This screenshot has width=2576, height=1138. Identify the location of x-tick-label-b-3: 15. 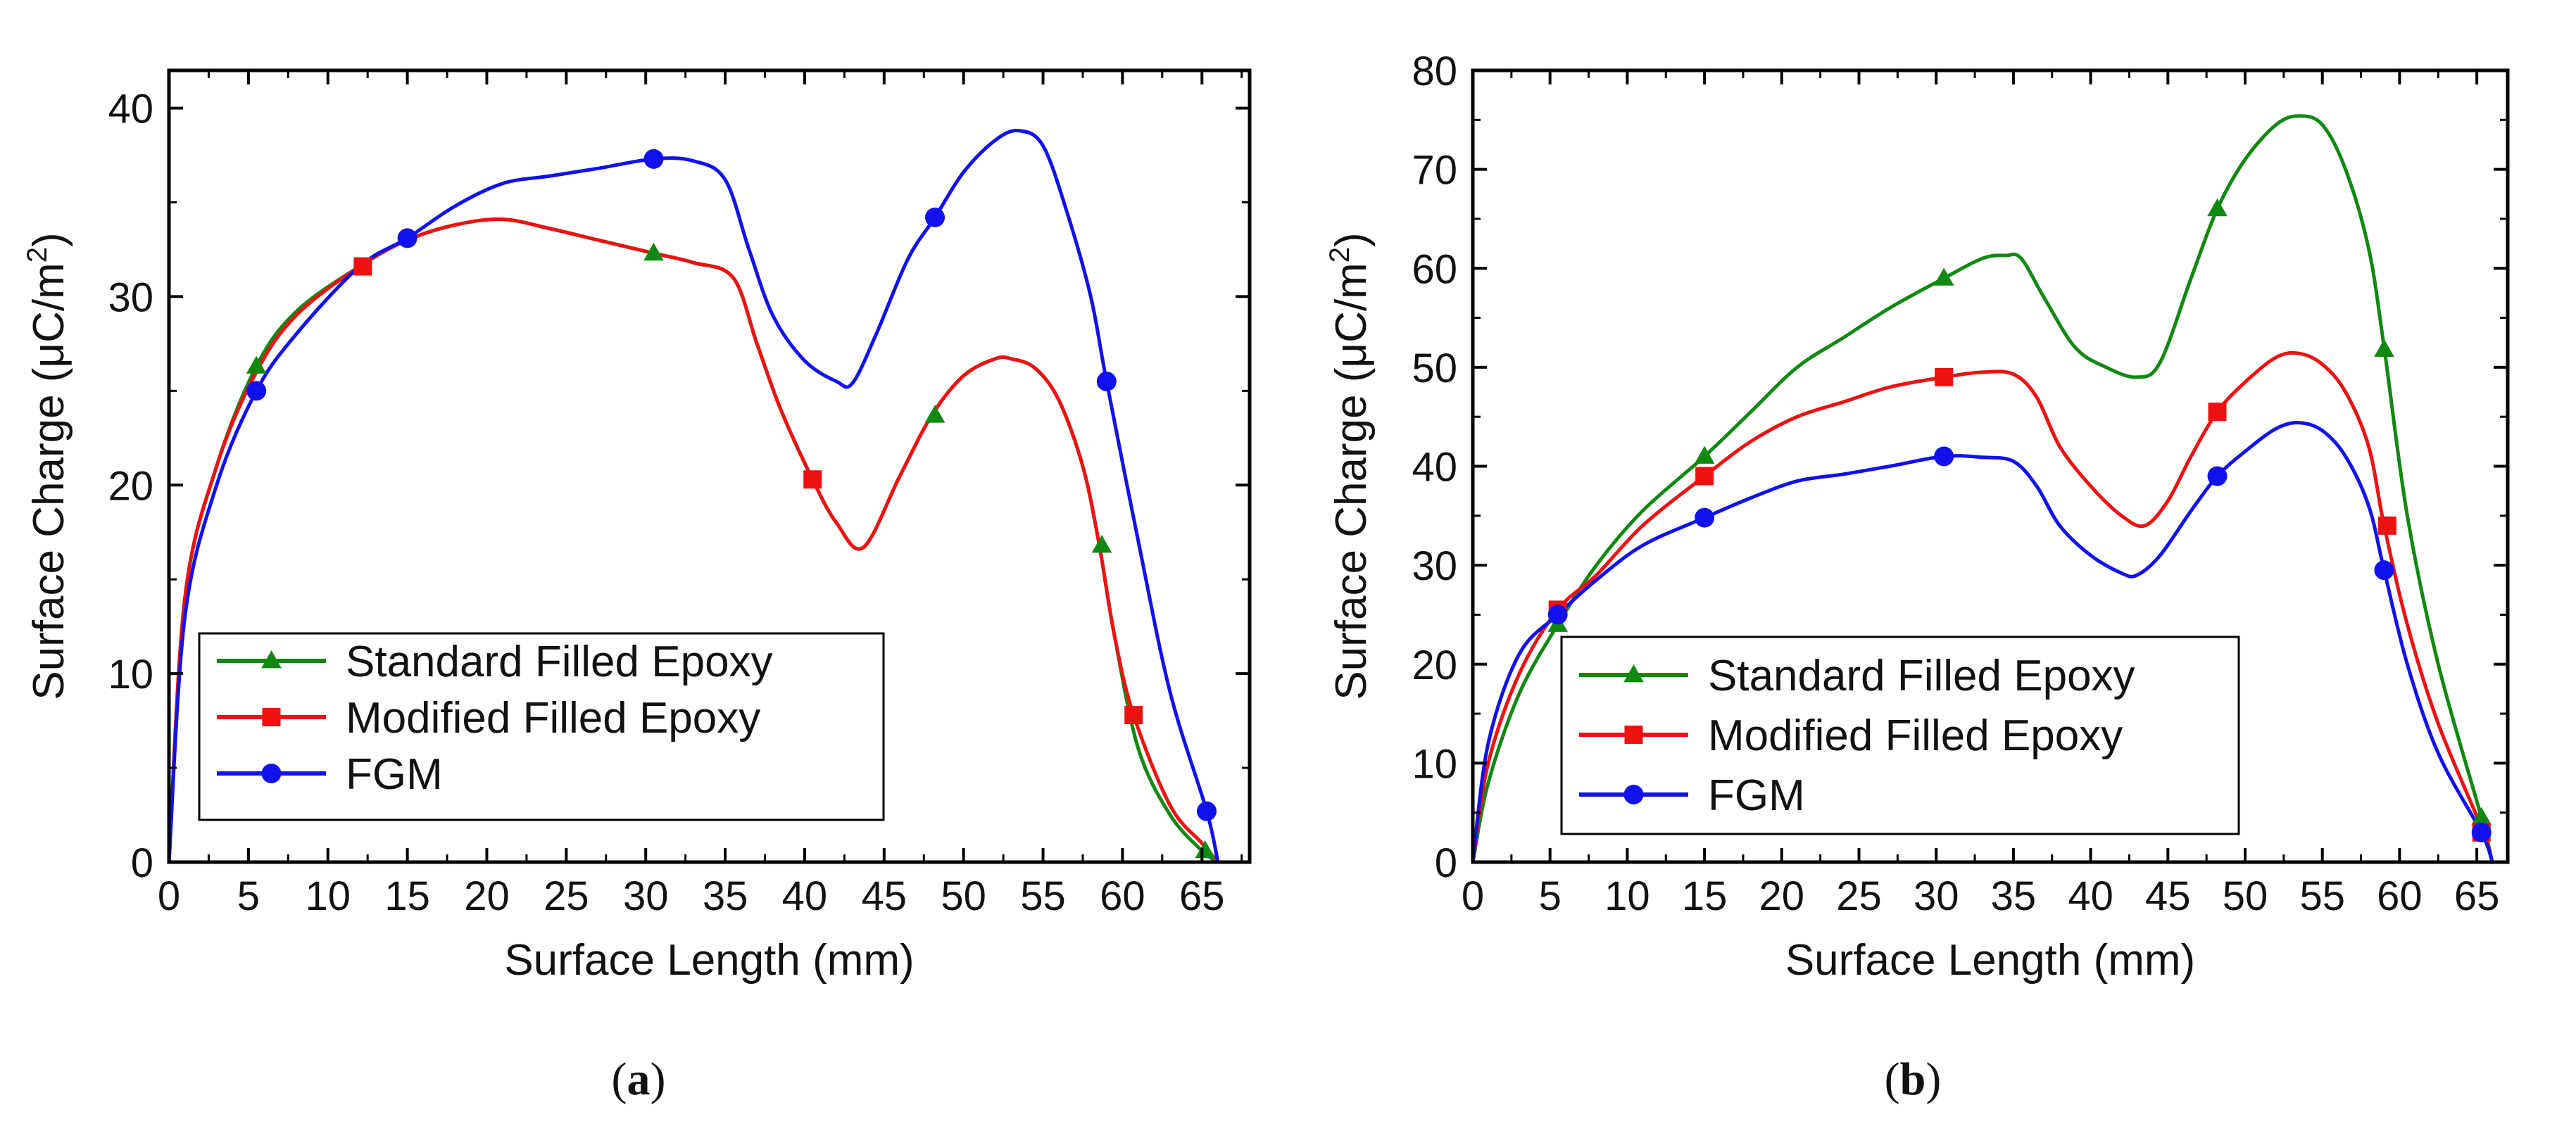
(1705, 896).